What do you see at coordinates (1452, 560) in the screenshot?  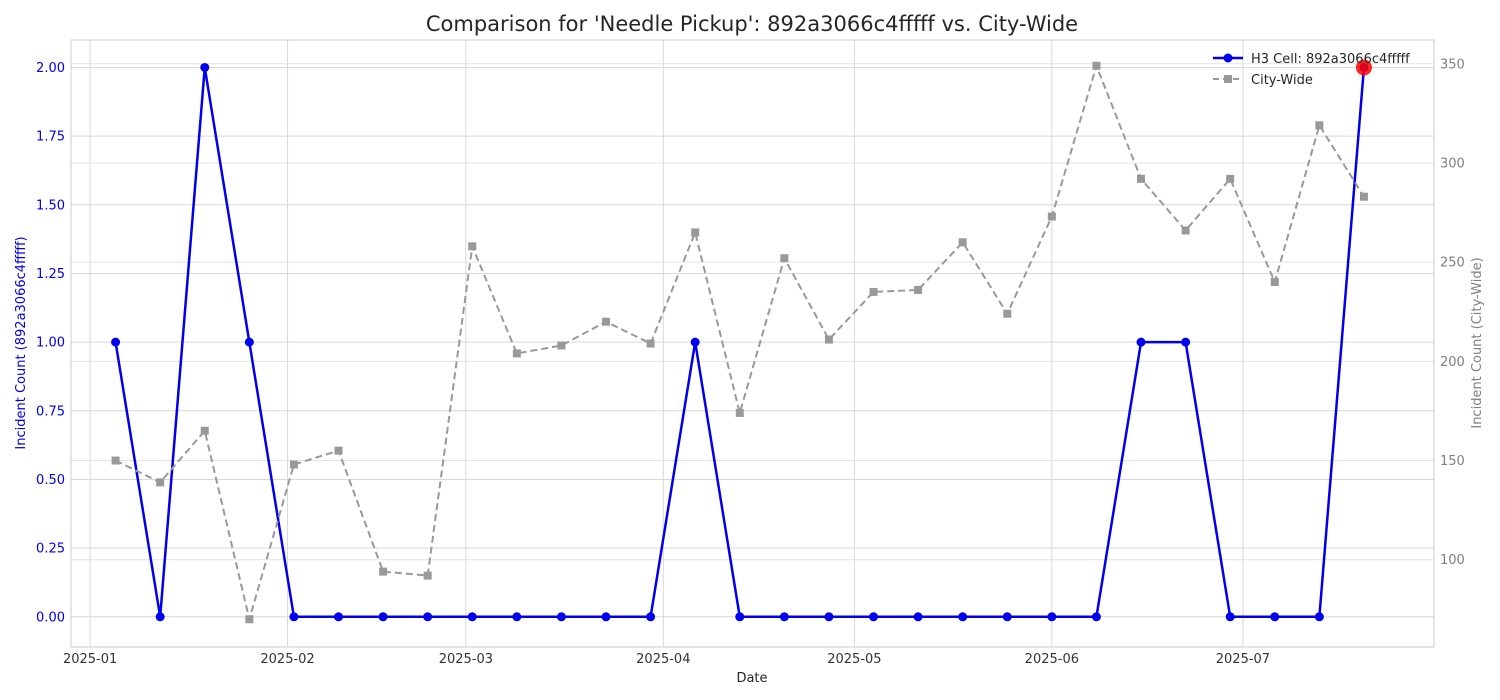 I see `y-right-tick-label: 100` at bounding box center [1452, 560].